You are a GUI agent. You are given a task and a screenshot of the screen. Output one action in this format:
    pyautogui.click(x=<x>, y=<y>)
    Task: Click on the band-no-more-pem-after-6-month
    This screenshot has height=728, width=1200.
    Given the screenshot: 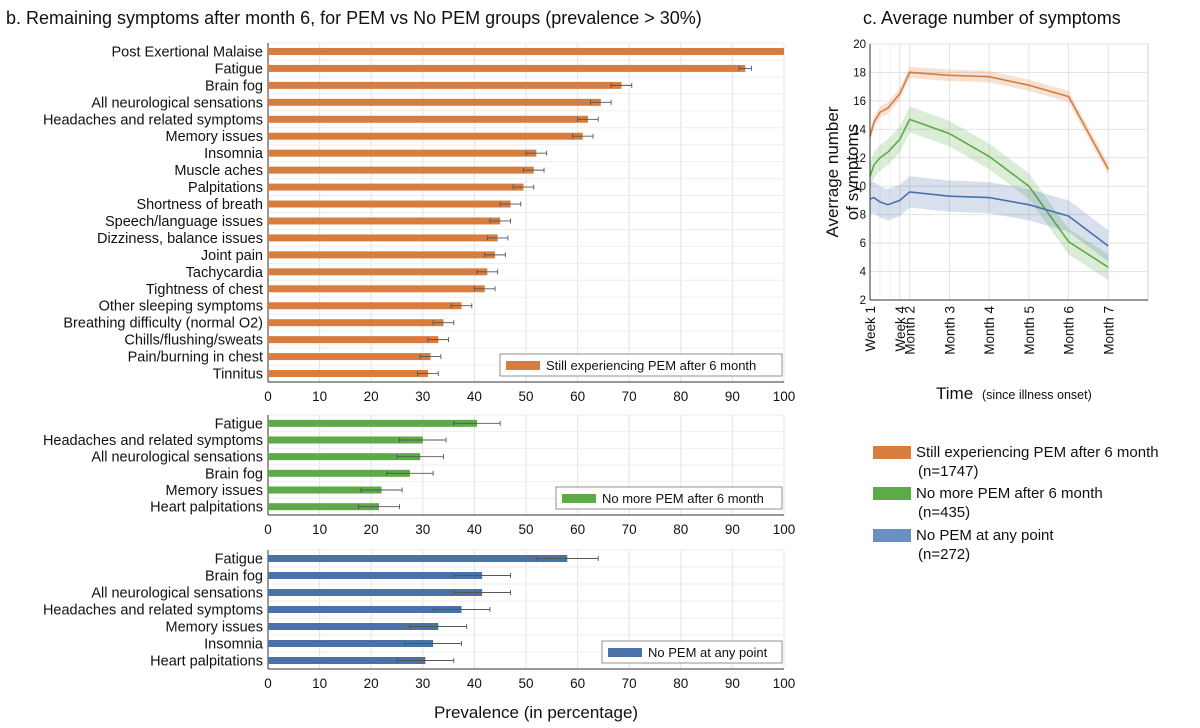 What is the action you would take?
    pyautogui.click(x=989, y=193)
    